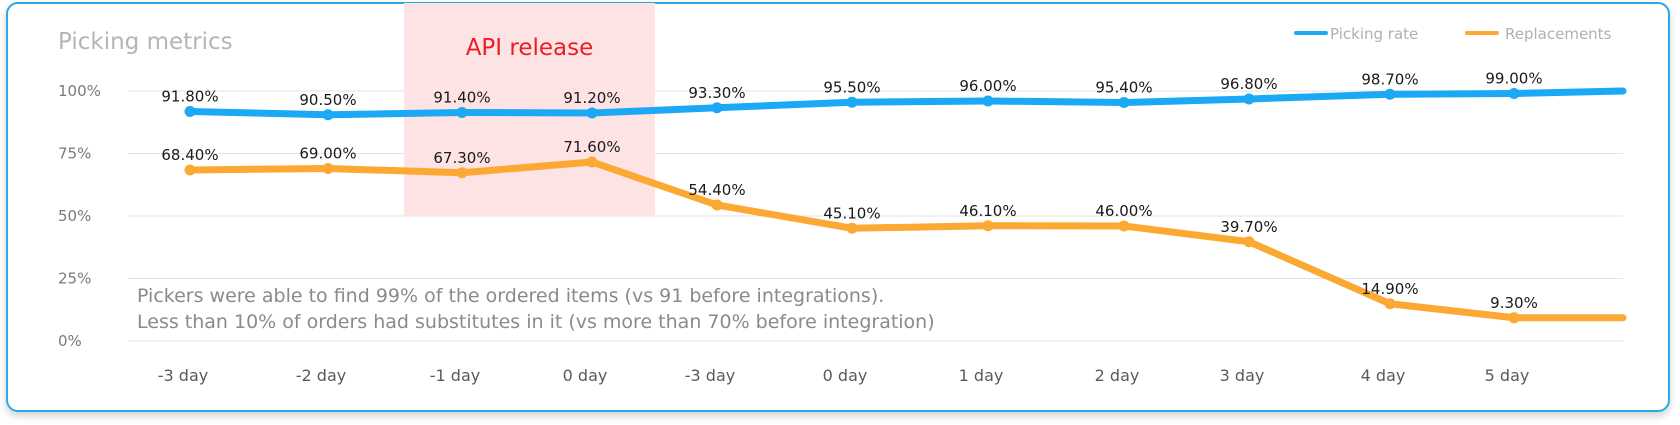  I want to click on data-label: 14.90%, so click(1389, 289).